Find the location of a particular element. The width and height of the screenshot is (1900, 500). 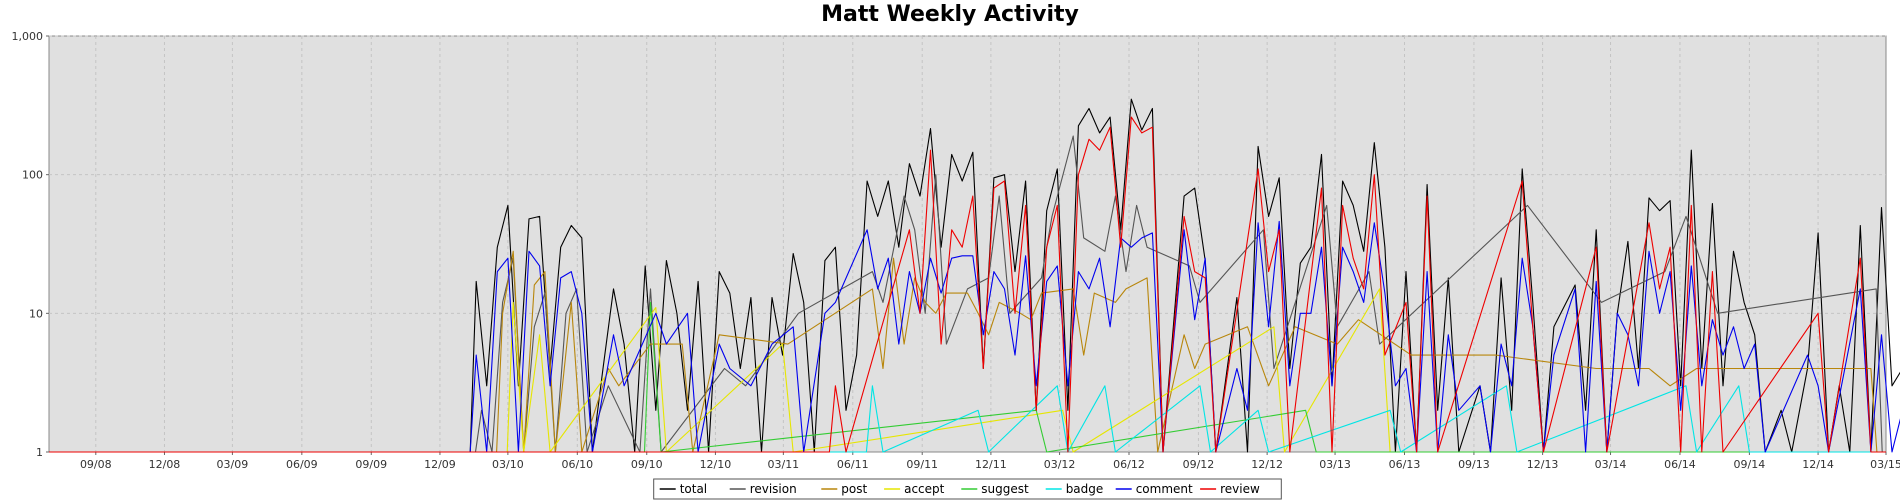

x-tick-label: 12/08 is located at coordinates (165, 464).